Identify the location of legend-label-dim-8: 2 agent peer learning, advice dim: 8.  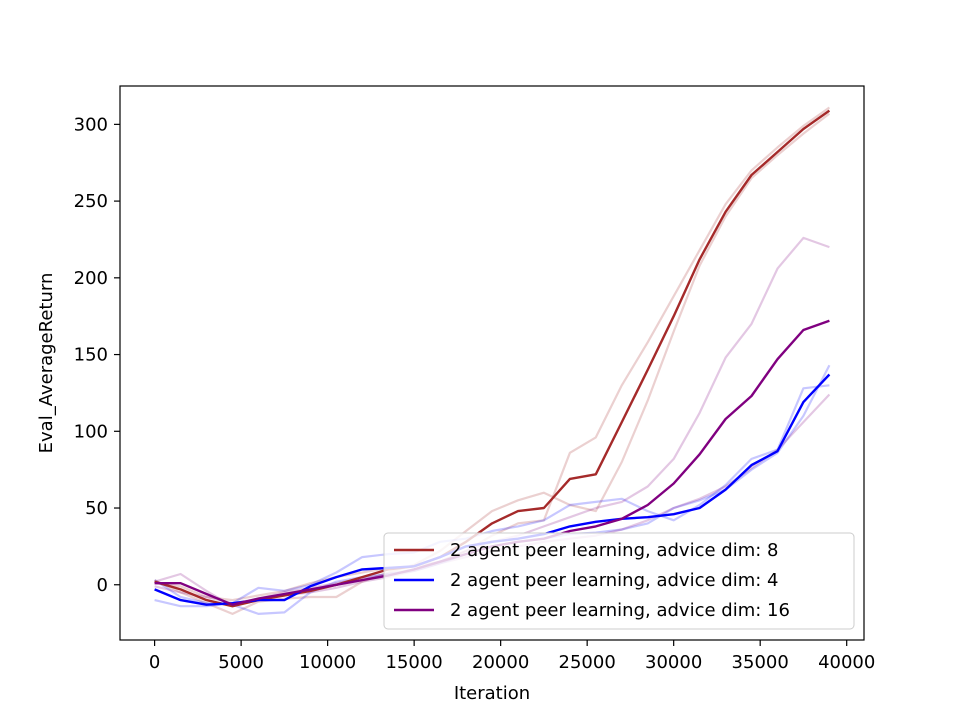
(614, 550).